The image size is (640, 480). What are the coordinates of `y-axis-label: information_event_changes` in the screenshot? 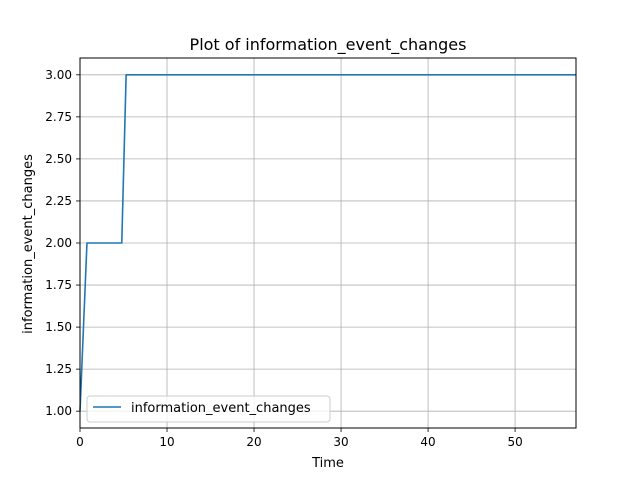 It's located at (28, 244).